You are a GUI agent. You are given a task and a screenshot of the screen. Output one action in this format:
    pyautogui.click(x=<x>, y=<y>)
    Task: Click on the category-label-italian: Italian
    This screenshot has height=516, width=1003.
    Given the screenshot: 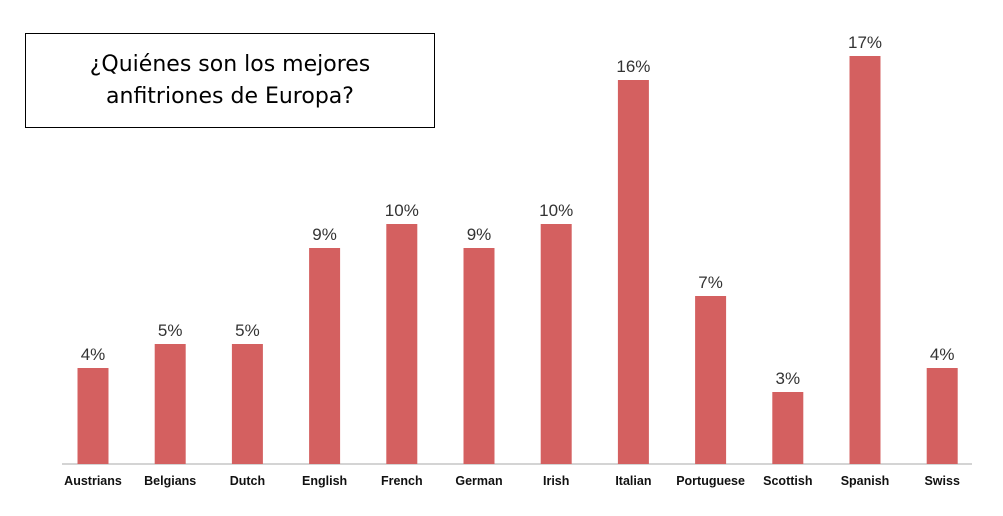 What is the action you would take?
    pyautogui.click(x=633, y=481)
    